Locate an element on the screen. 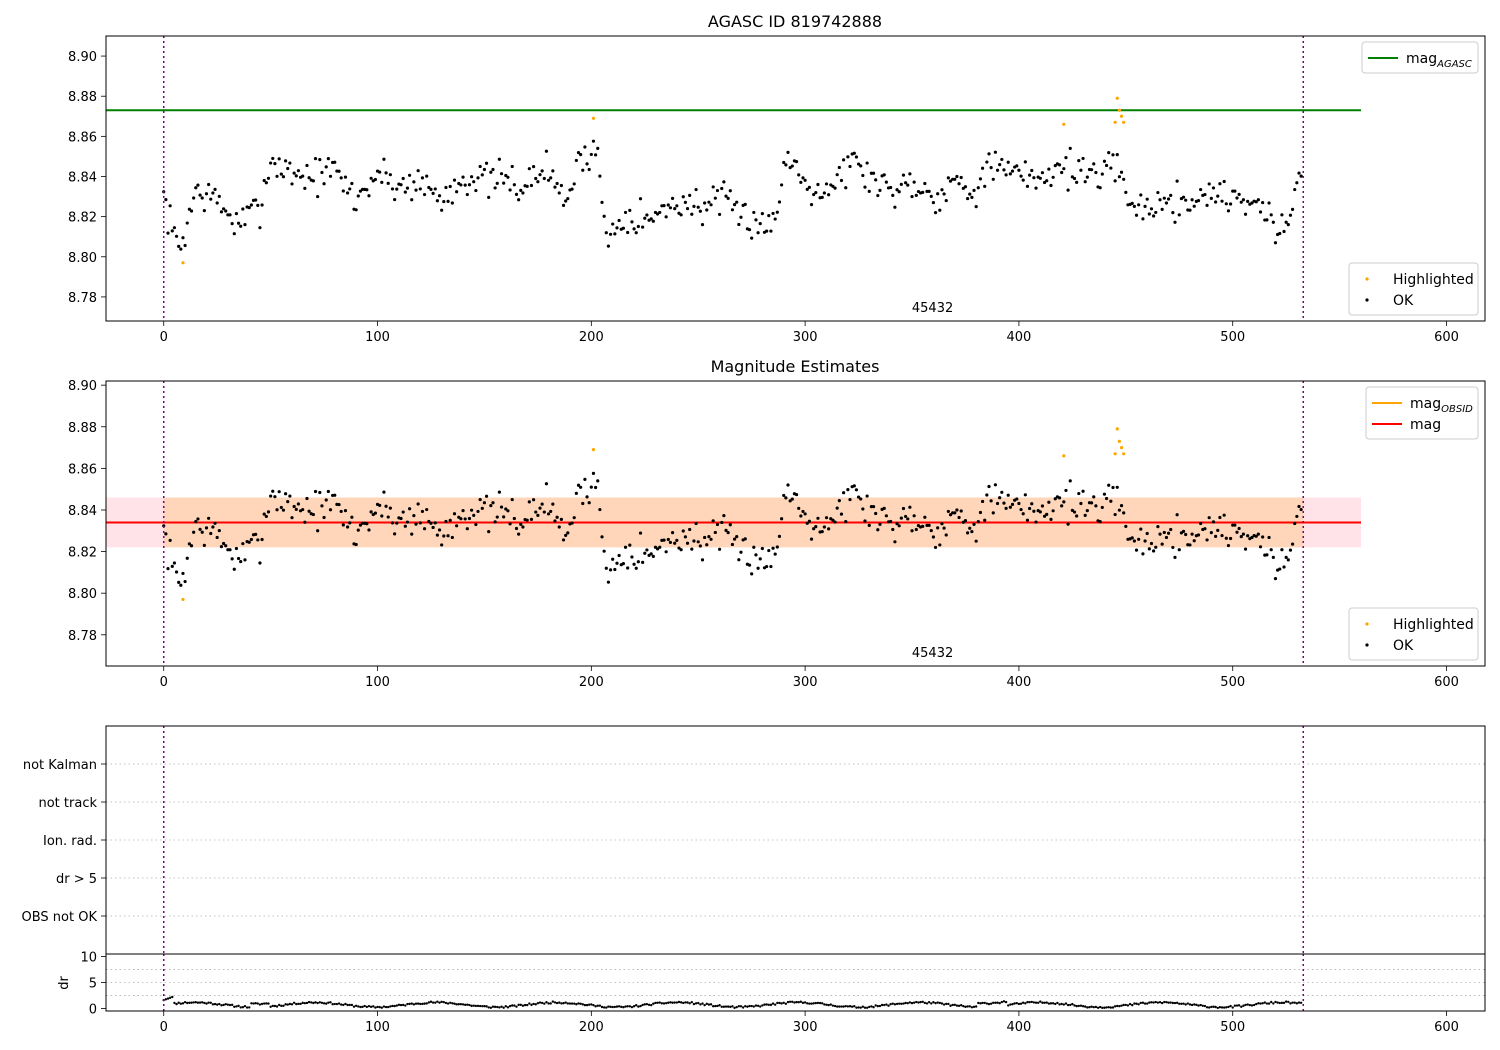 This screenshot has width=1500, height=1050. x-tick-label: 500 is located at coordinates (1232, 1027).